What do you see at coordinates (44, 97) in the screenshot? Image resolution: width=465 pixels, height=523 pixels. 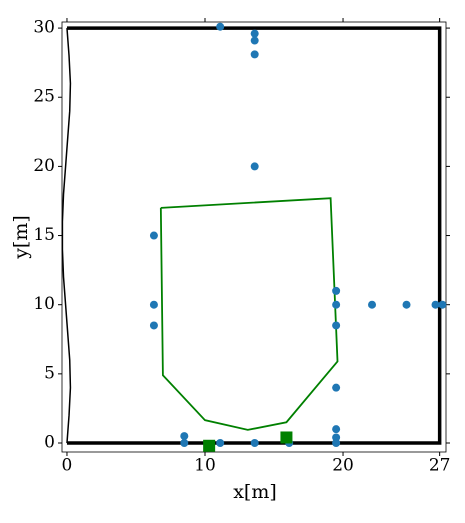 I see `y-tick-label: 25` at bounding box center [44, 97].